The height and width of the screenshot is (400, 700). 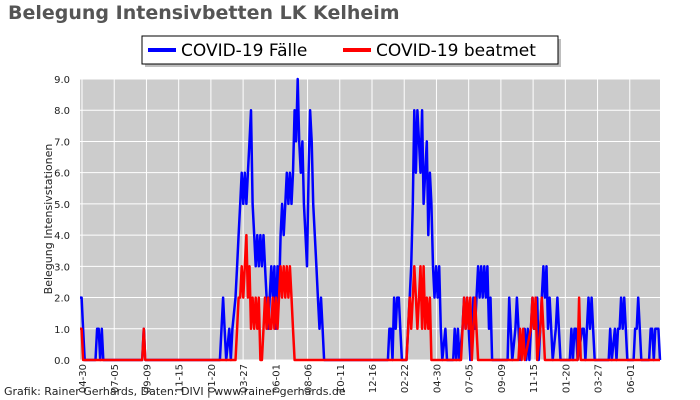 What do you see at coordinates (351, 51) in the screenshot?
I see `legend: COVID-19 Fälle COVID-19 beatmet` at bounding box center [351, 51].